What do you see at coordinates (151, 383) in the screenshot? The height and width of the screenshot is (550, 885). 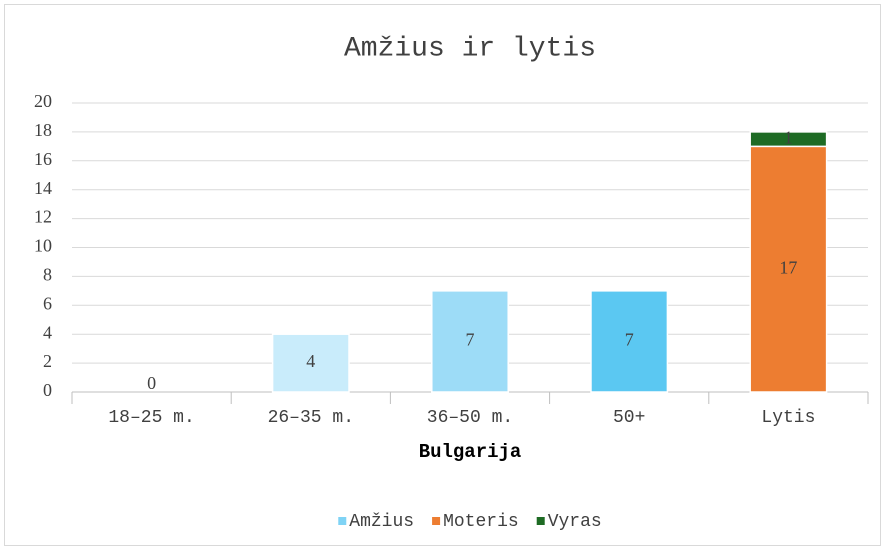 I see `data-label: 0` at bounding box center [151, 383].